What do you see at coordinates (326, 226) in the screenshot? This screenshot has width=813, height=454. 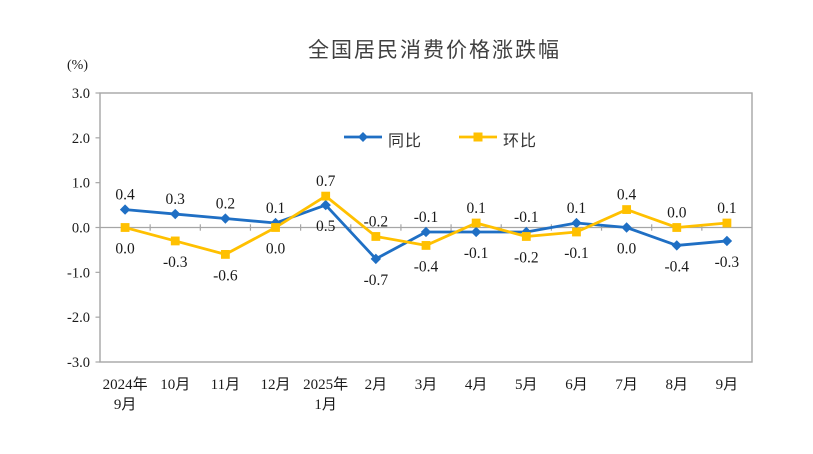 I see `data-point-label: 0.5` at bounding box center [326, 226].